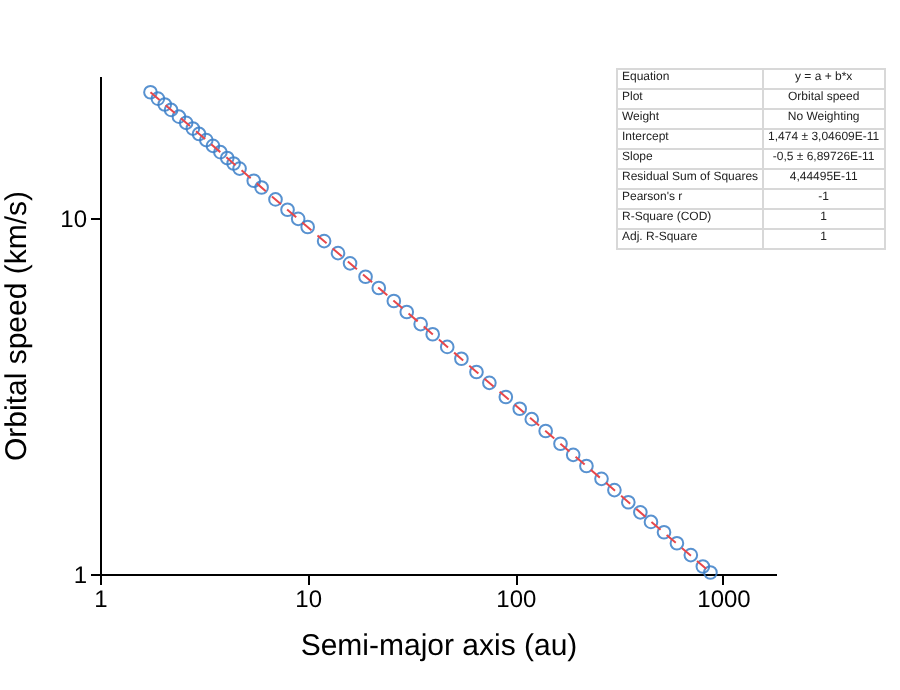 This screenshot has width=900, height=690. Describe the element at coordinates (101, 599) in the screenshot. I see `x-tick-label: 1` at that location.